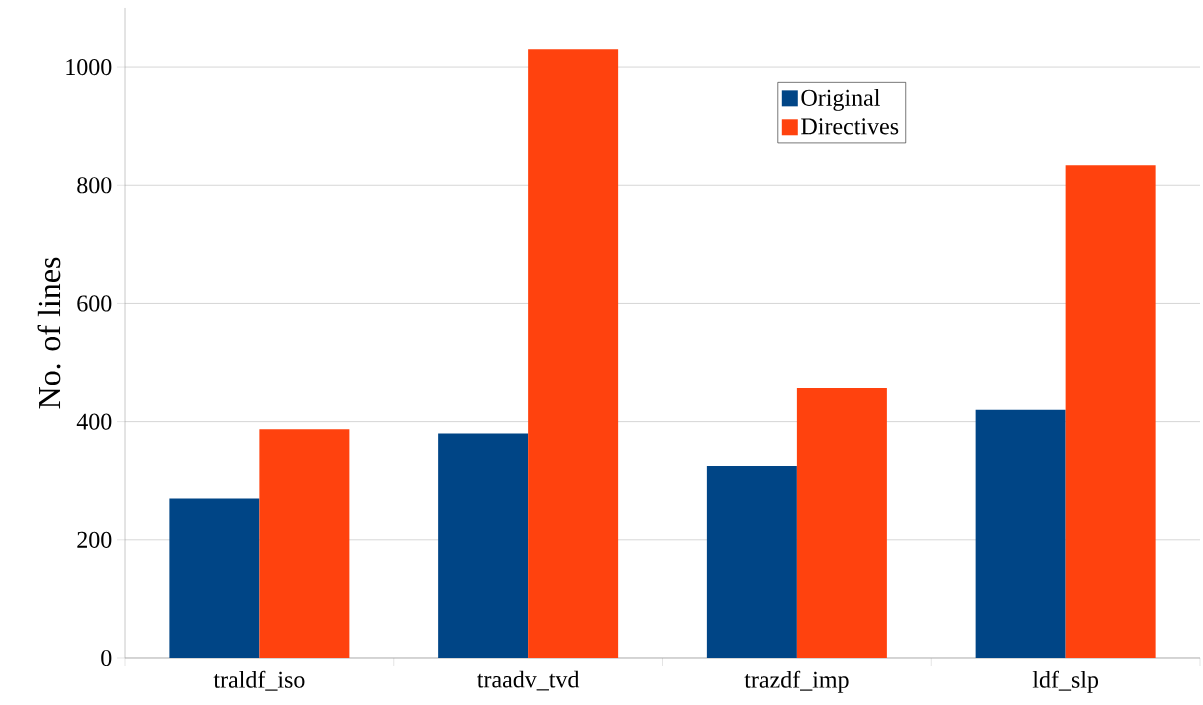 This screenshot has height=705, width=1203. Describe the element at coordinates (106, 658) in the screenshot. I see `y-tick-label: 0` at that location.